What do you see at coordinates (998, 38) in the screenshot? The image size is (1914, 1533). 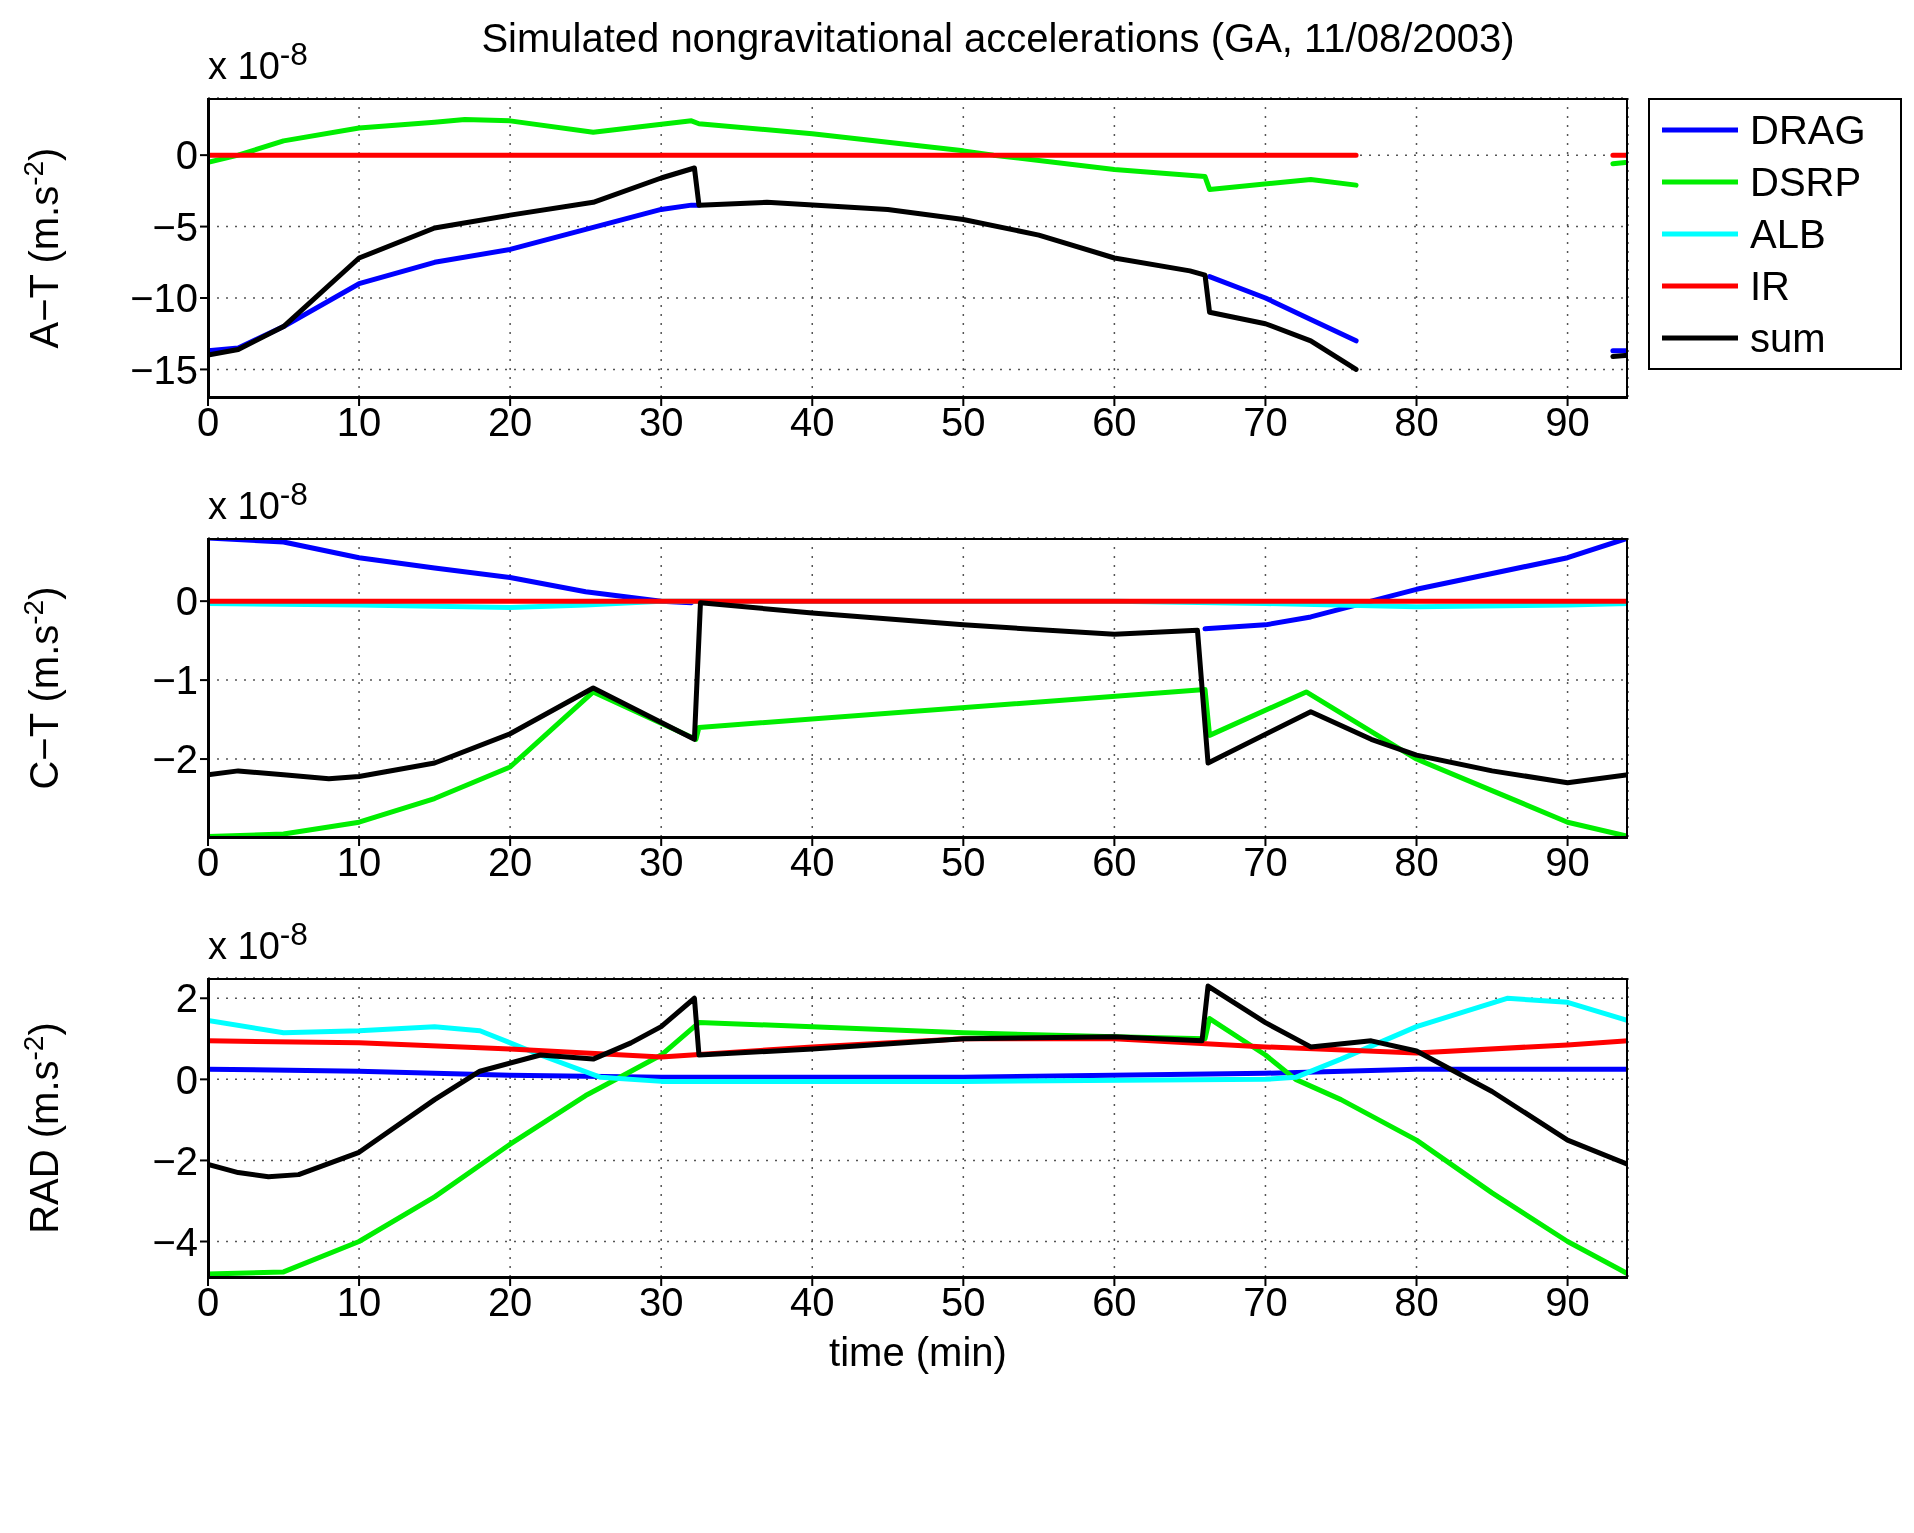 I see `chart-title: Simulated nongravitational accelerations (GA, 11/08/2003)` at bounding box center [998, 38].